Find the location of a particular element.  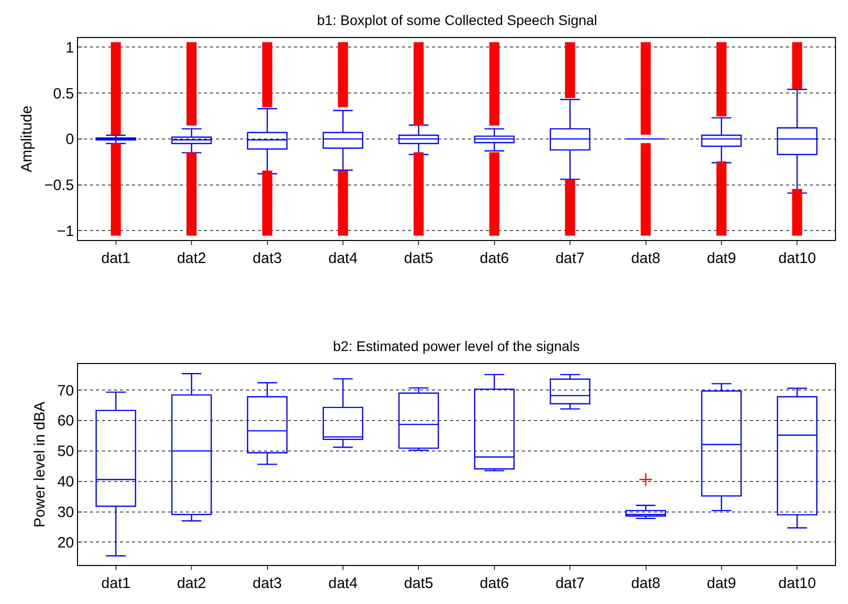

y-tick-label: 0 is located at coordinates (70, 139).